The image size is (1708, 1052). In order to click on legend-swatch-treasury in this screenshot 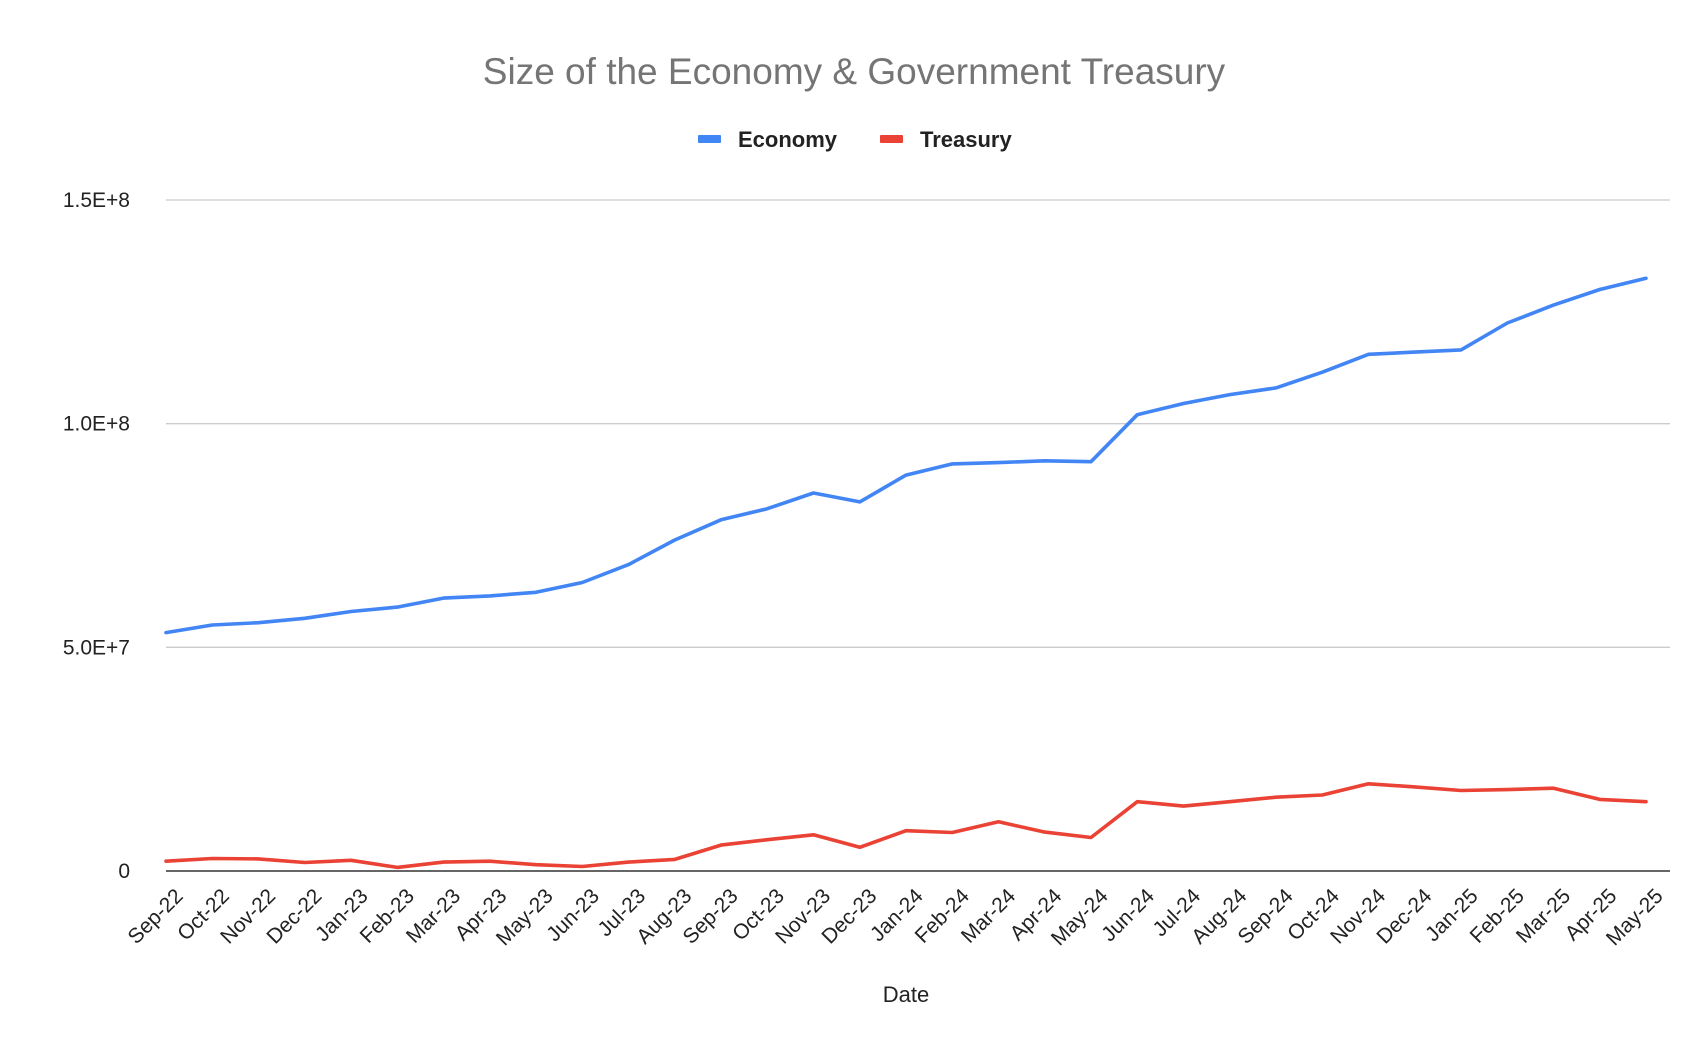, I will do `click(891, 139)`.